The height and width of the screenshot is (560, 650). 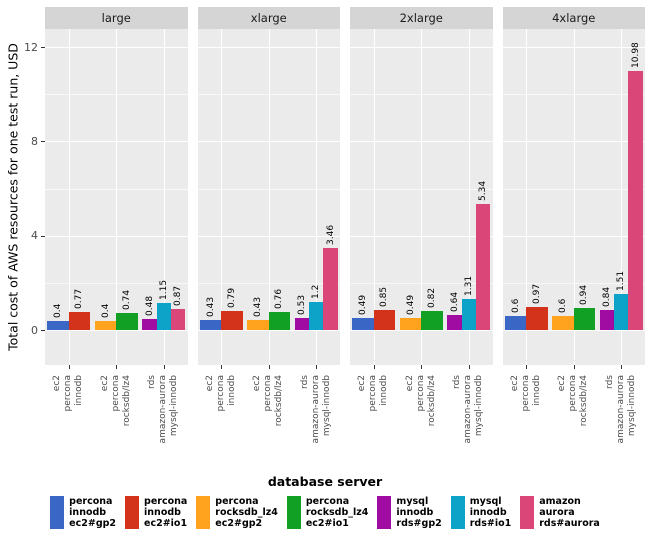 I want to click on facet-strip-label: xlarge, so click(x=268, y=18).